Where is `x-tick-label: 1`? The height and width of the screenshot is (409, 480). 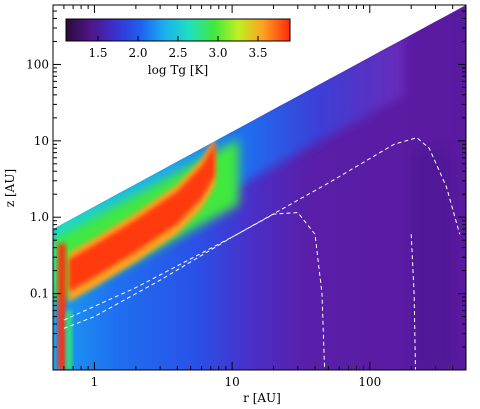 x-tick-label: 1 is located at coordinates (95, 382).